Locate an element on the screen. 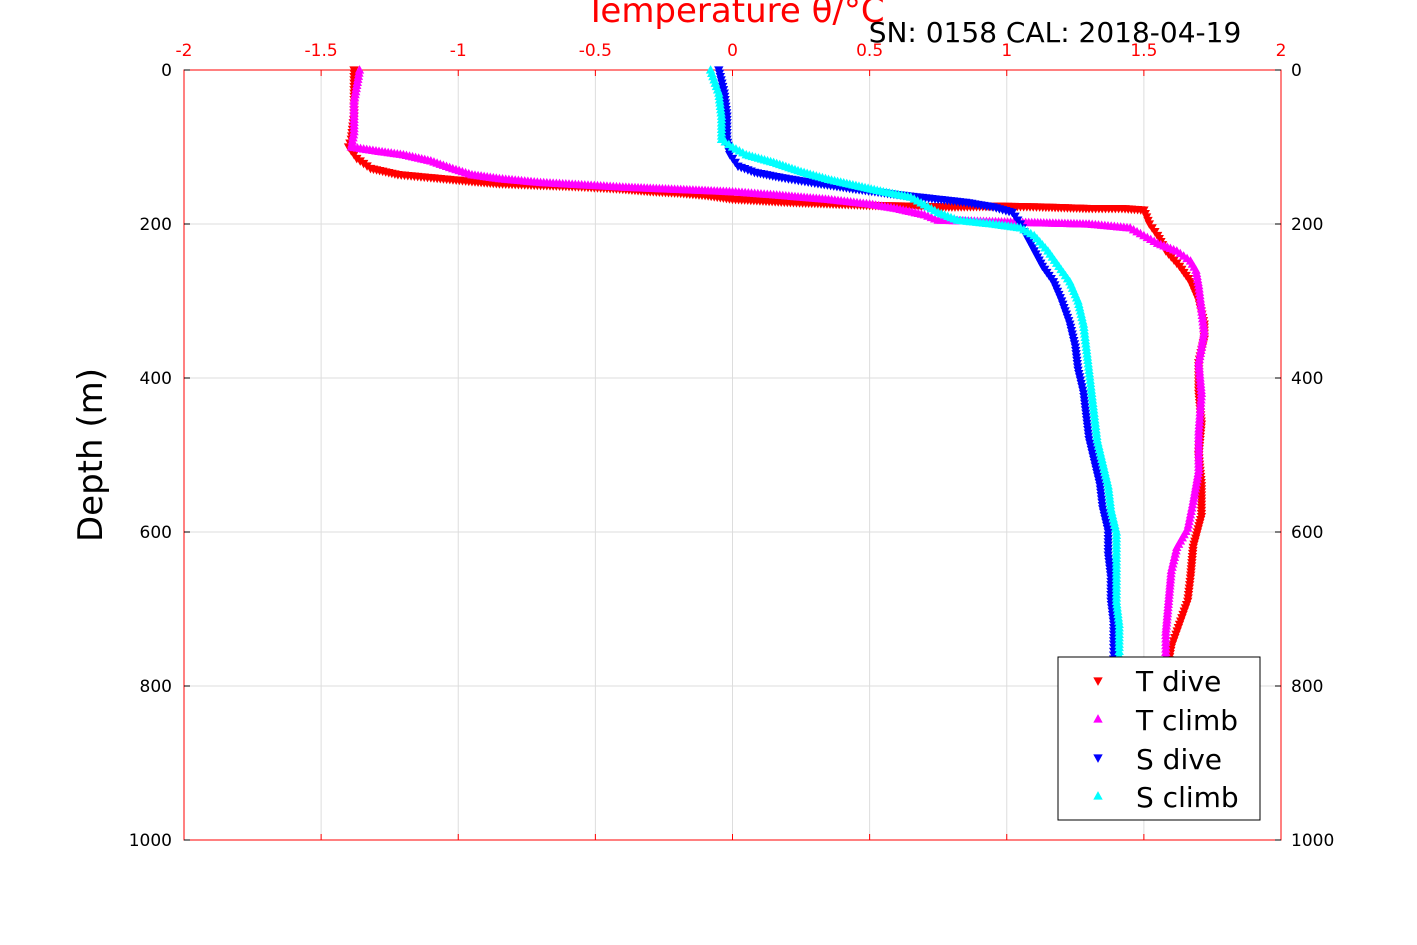 This screenshot has width=1417, height=945. legend-label-t-dive: T dive is located at coordinates (1178, 681).